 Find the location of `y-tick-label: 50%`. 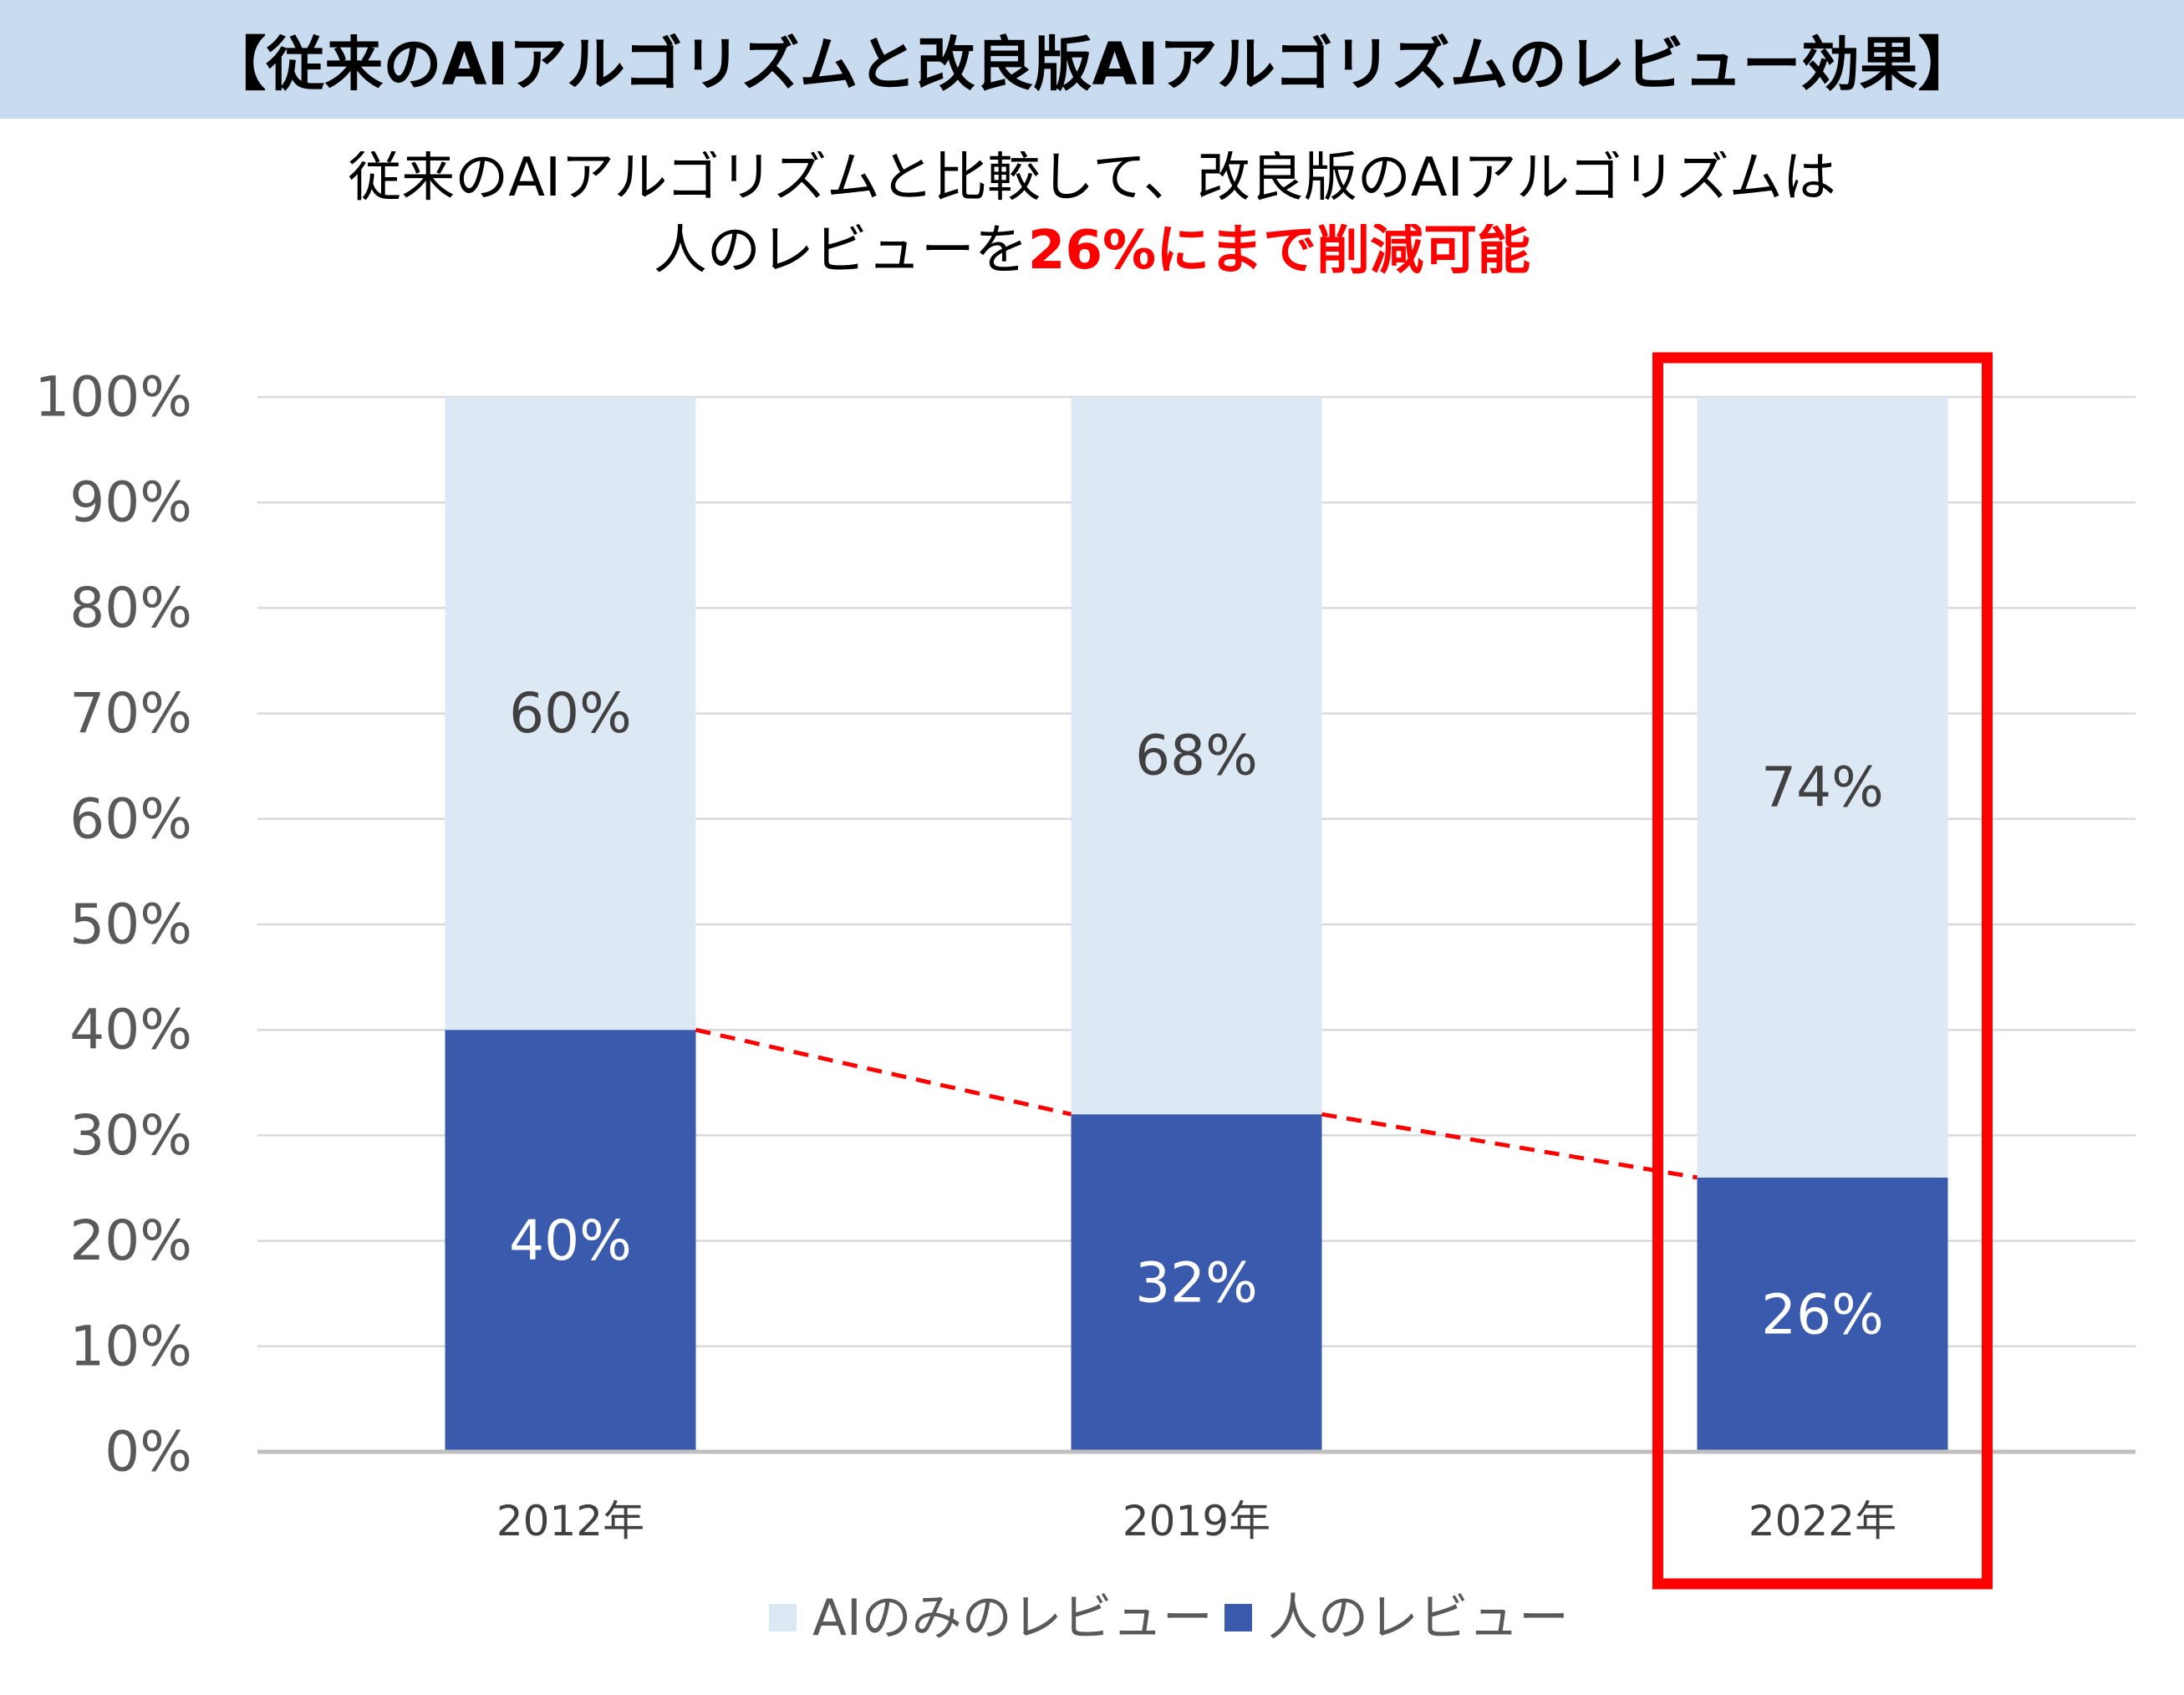

y-tick-label: 50% is located at coordinates (130, 925).